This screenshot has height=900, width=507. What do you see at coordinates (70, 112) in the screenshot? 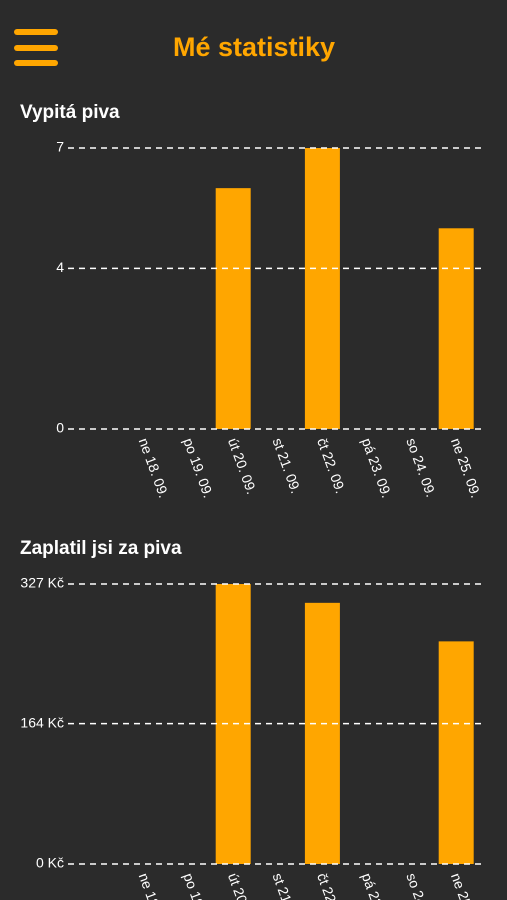
I see `chart-title: Vypitá piva` at bounding box center [70, 112].